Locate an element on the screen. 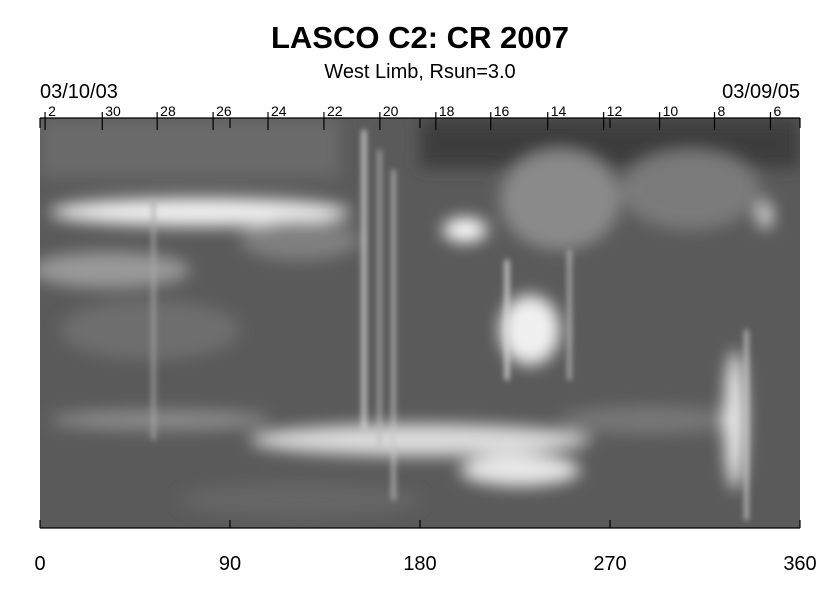 The width and height of the screenshot is (820, 600). top-tick-label: 12 is located at coordinates (615, 111).